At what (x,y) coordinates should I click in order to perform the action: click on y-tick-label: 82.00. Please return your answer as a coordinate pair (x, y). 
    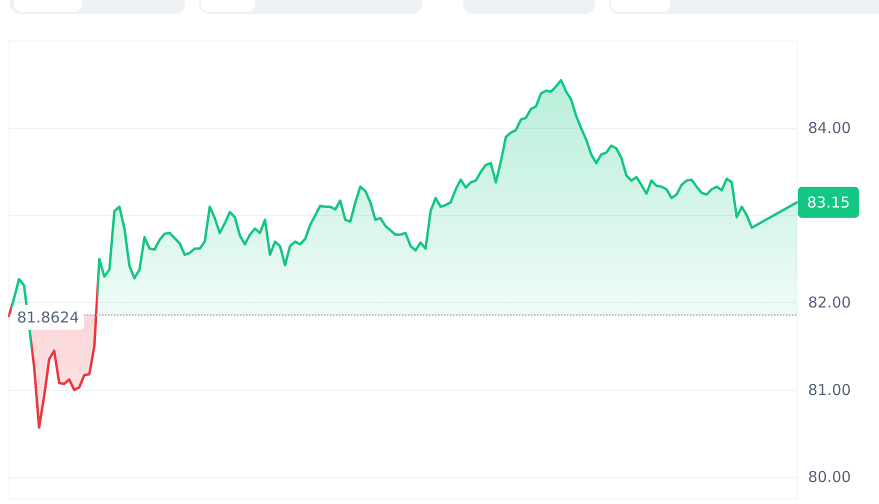
    Looking at the image, I should click on (829, 303).